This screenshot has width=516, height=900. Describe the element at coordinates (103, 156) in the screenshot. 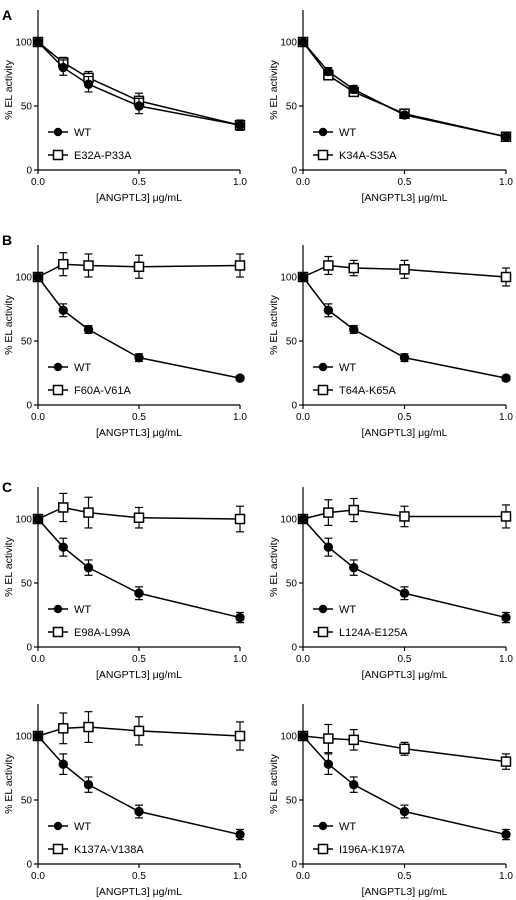

I see `legend-label: E32A-P33A` at that location.